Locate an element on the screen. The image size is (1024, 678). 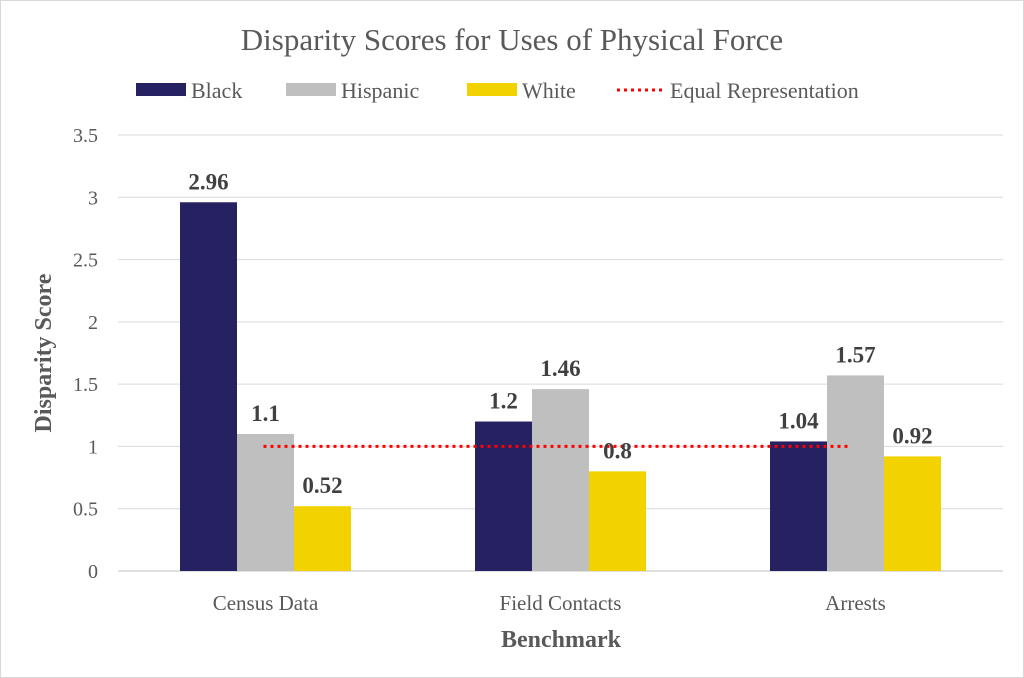
y-tick-label: 3.5 is located at coordinates (85, 136).